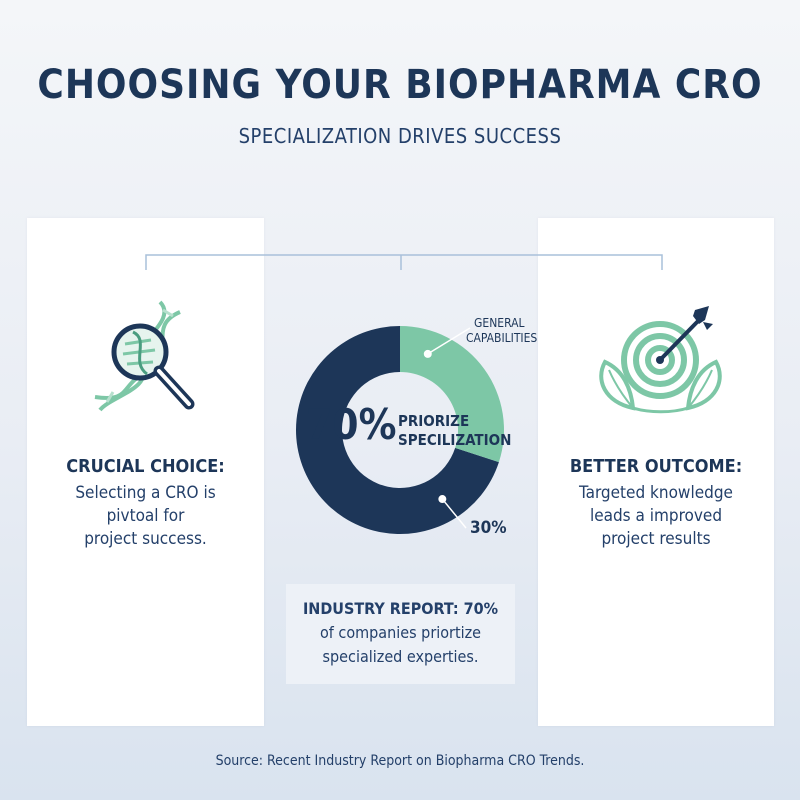 The image size is (800, 800). I want to click on callout-label-general-2: CAPABILITIES, so click(502, 338).